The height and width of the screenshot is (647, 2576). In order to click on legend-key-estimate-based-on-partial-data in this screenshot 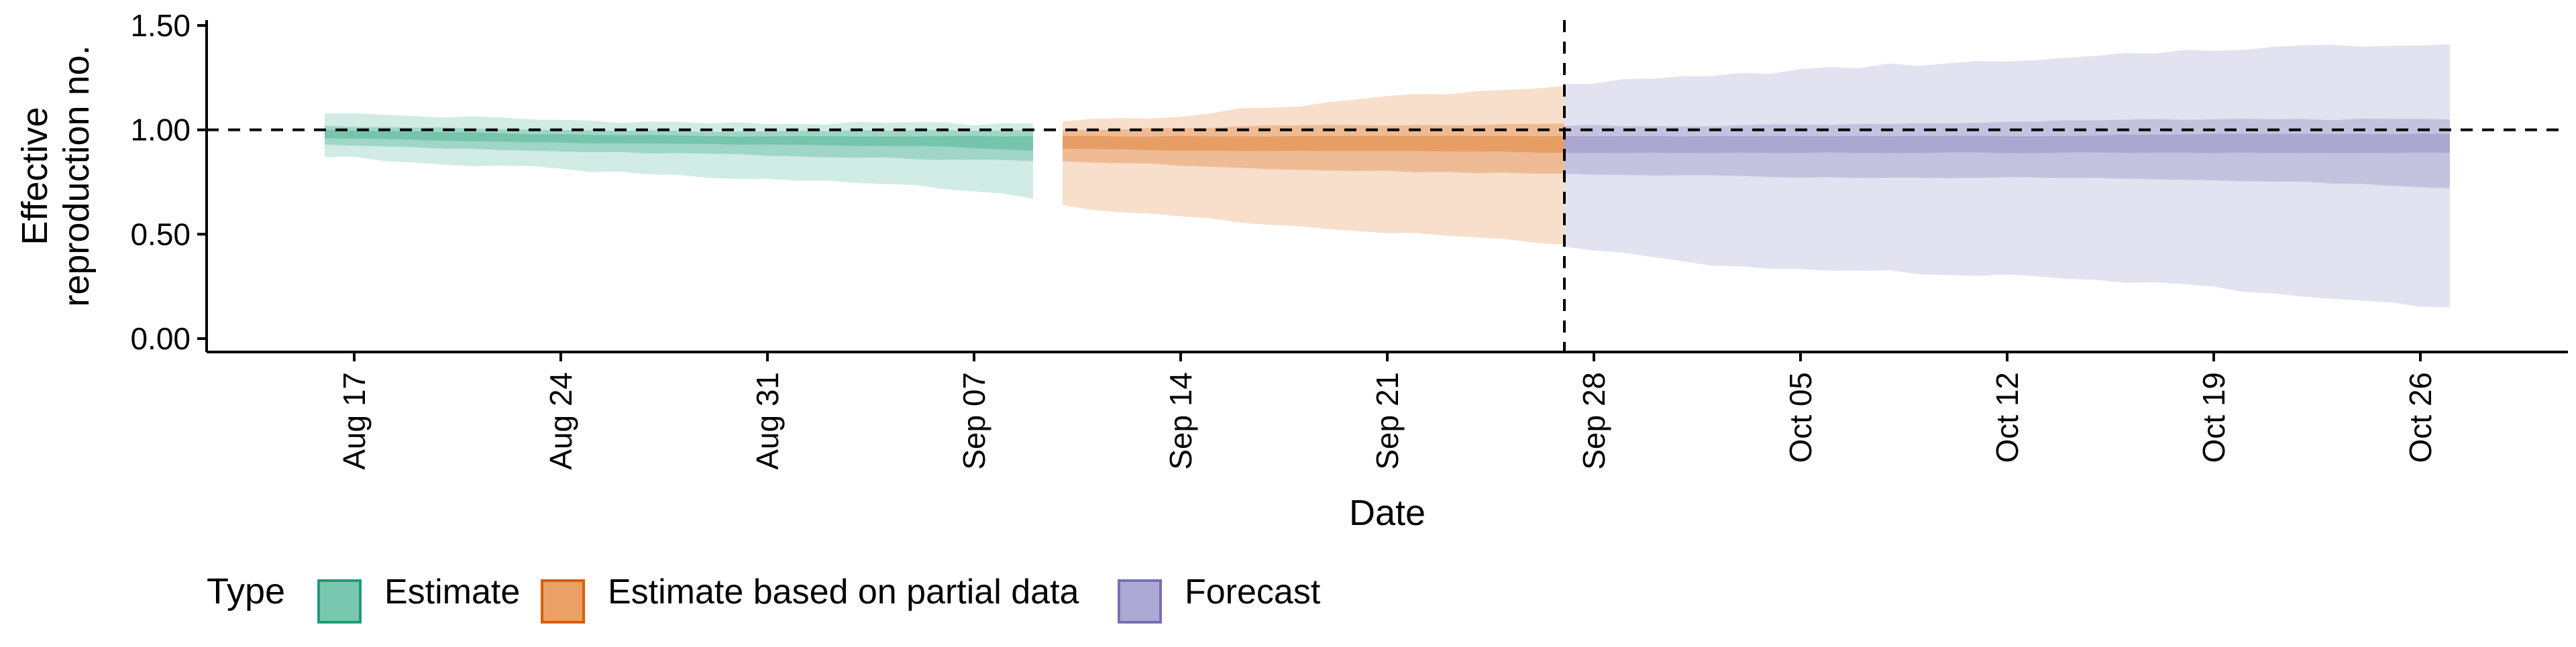, I will do `click(563, 602)`.